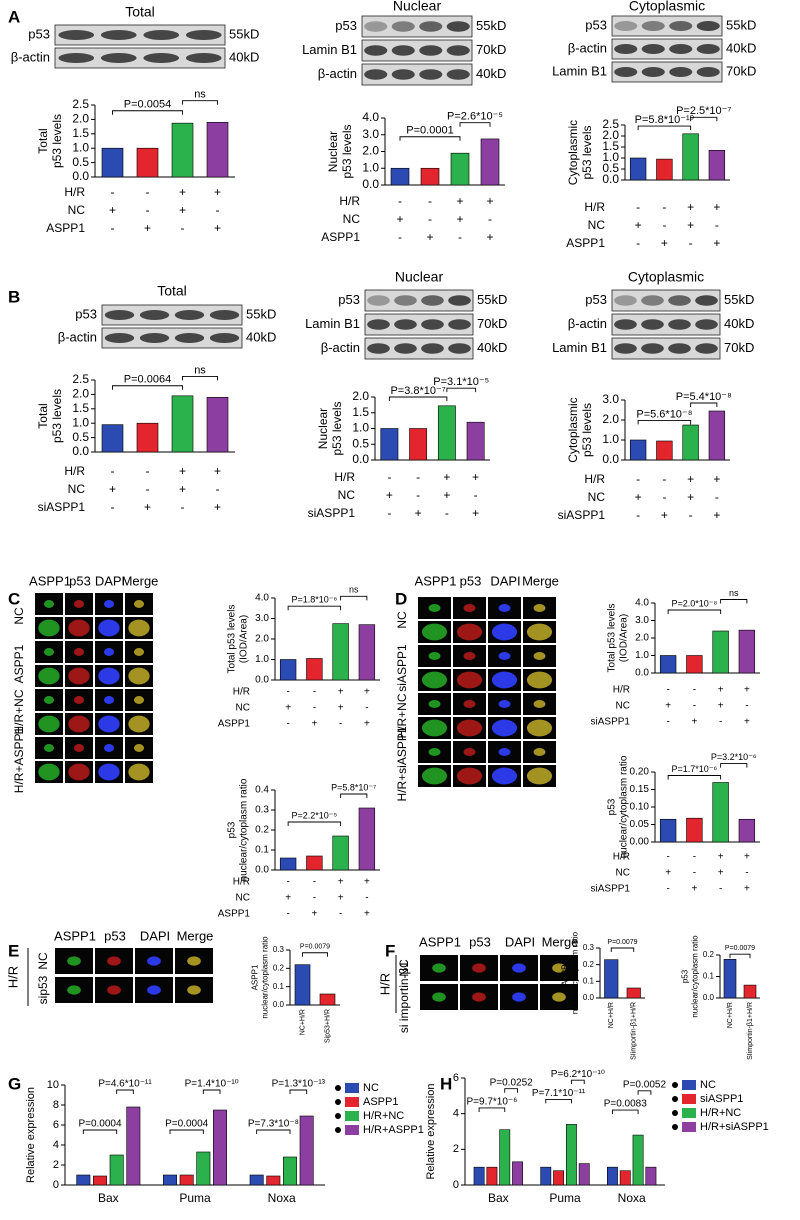  What do you see at coordinates (709, 997) in the screenshot?
I see `y-tick-label: 0.0` at bounding box center [709, 997].